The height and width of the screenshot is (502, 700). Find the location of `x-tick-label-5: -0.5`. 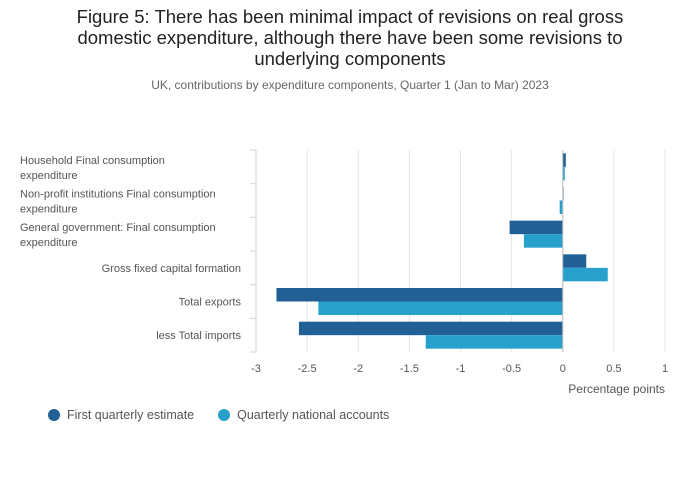

x-tick-label-5: -0.5 is located at coordinates (511, 369).